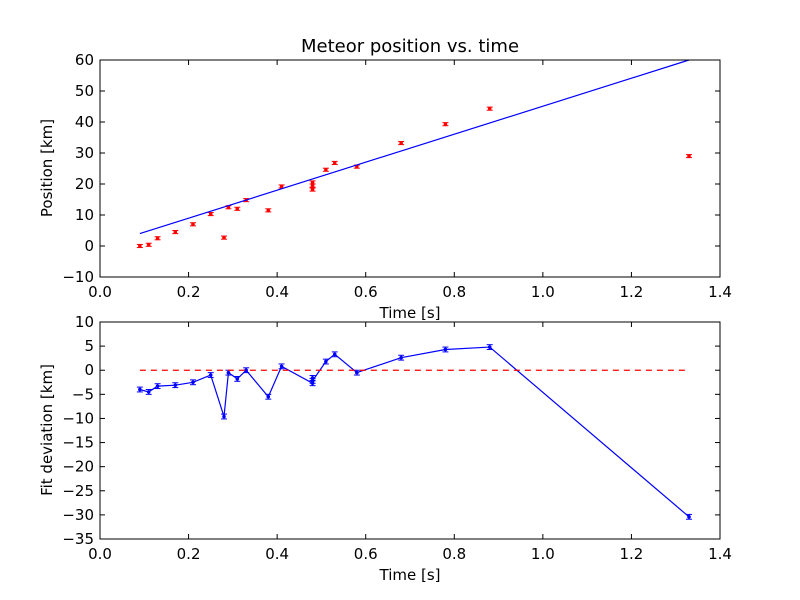 The height and width of the screenshot is (600, 800). I want to click on y-tick-label: −25, so click(78, 491).